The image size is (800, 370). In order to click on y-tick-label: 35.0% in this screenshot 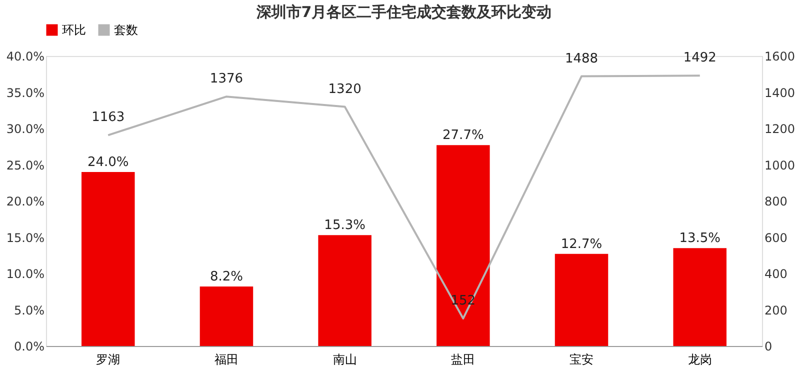, I will do `click(25, 93)`.